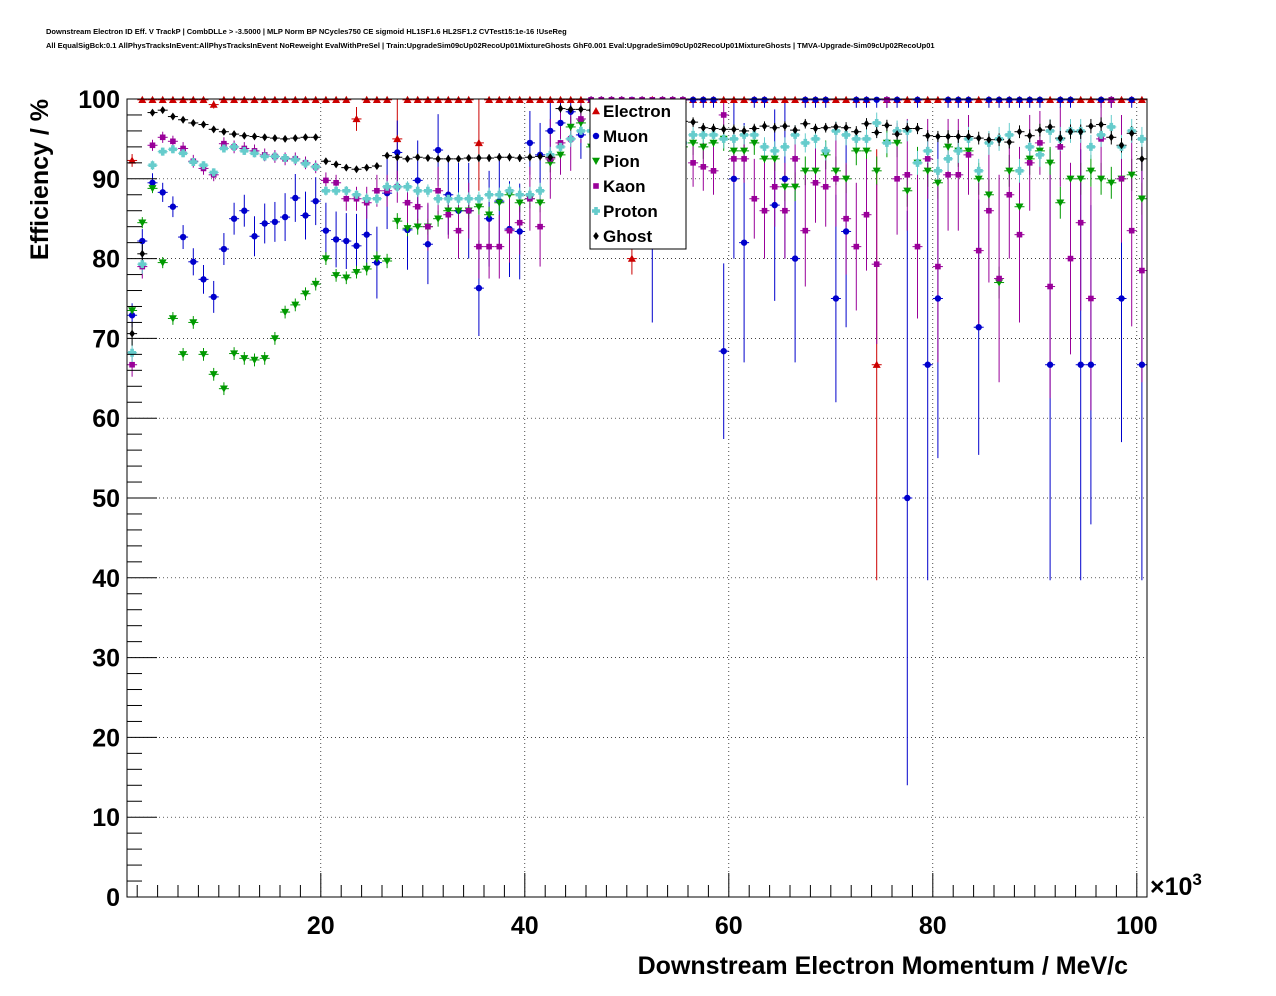  Describe the element at coordinates (113, 898) in the screenshot. I see `y-tick-label: 0` at that location.